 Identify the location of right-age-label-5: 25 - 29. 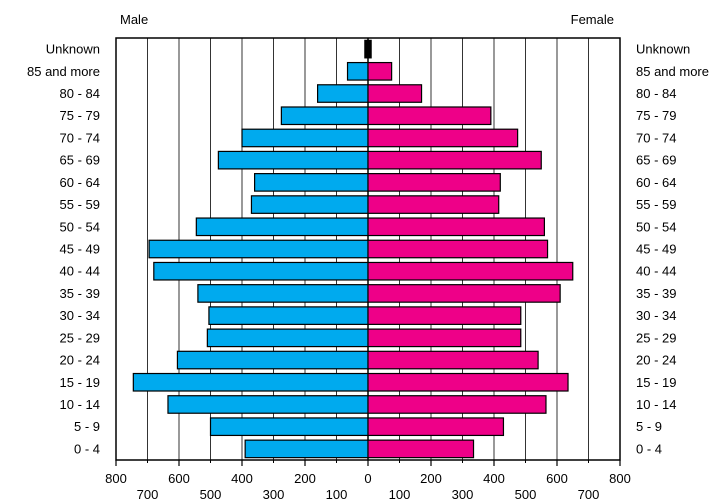
(656, 337).